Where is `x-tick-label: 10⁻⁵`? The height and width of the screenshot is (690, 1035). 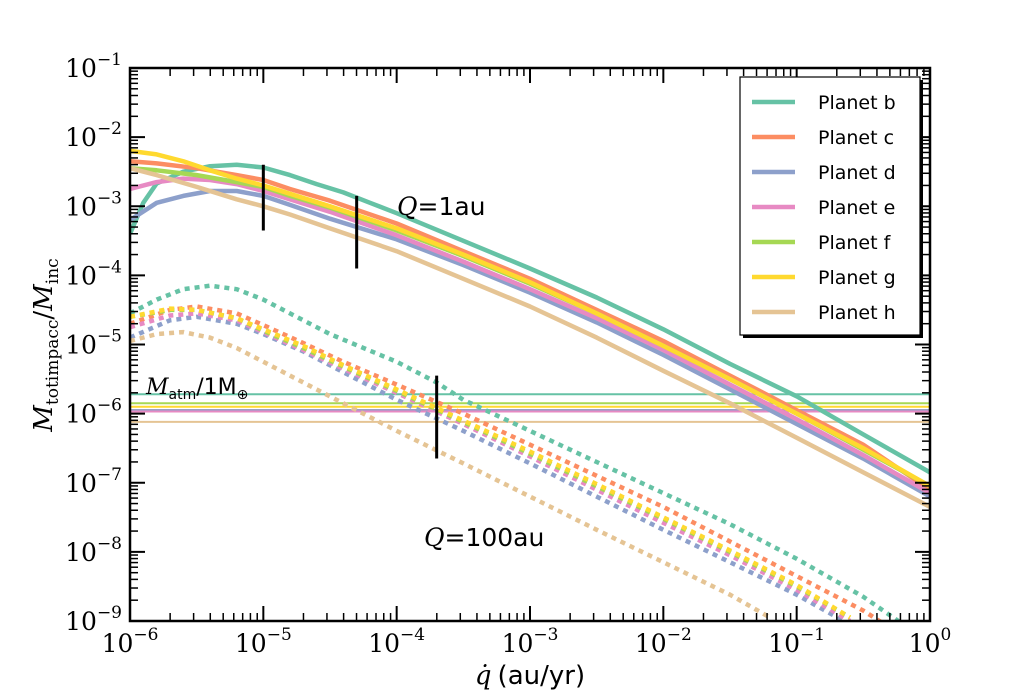 x-tick-label: 10⁻⁵ is located at coordinates (263, 641).